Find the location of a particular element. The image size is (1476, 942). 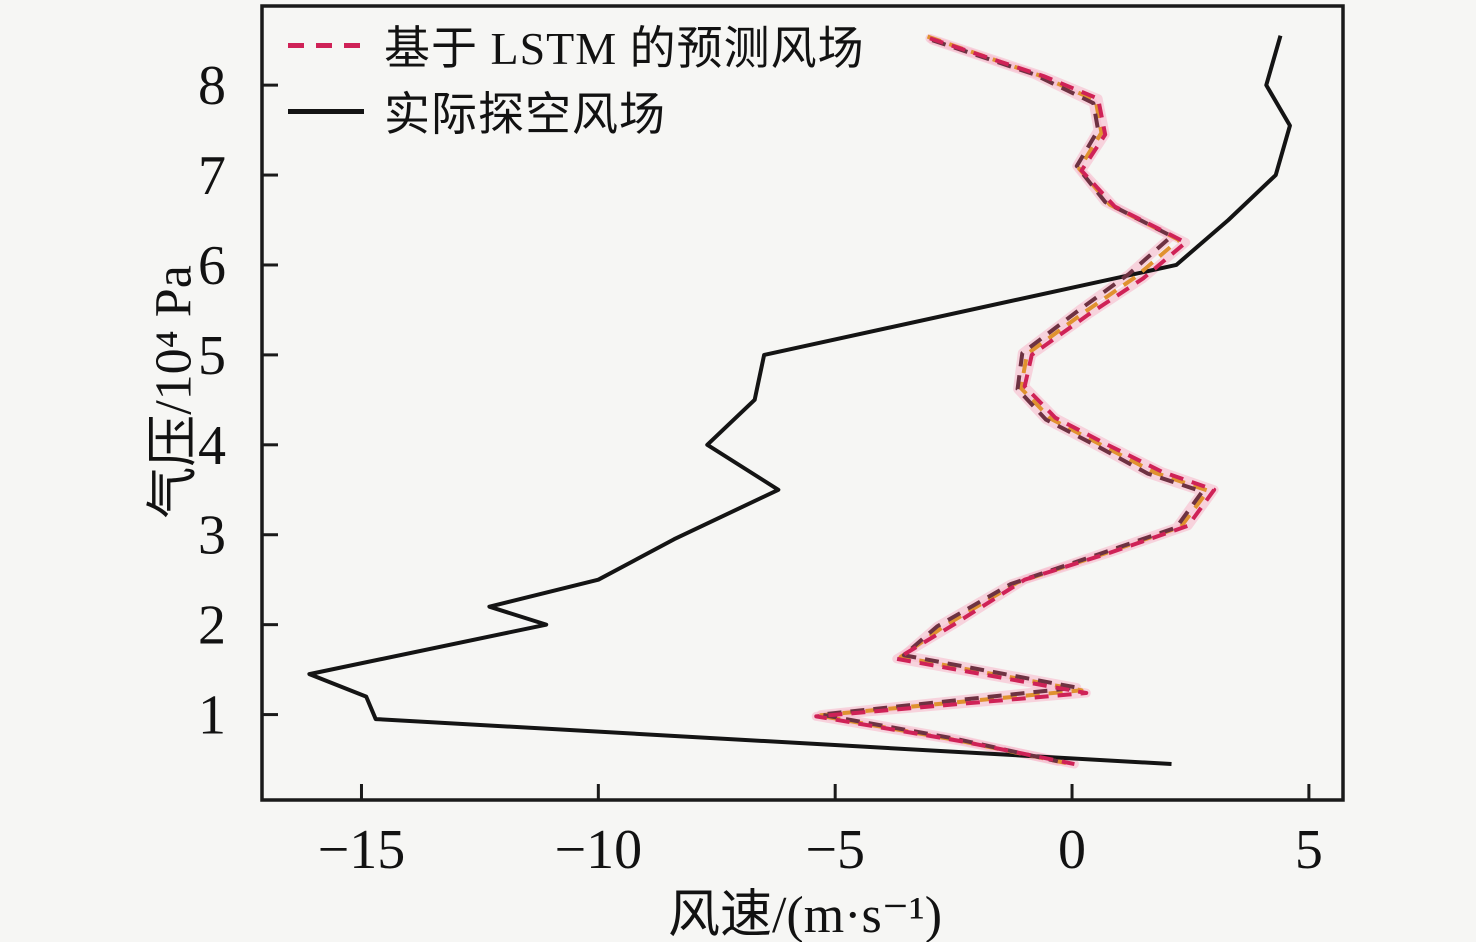

y-tick-label: 8 is located at coordinates (212, 86).